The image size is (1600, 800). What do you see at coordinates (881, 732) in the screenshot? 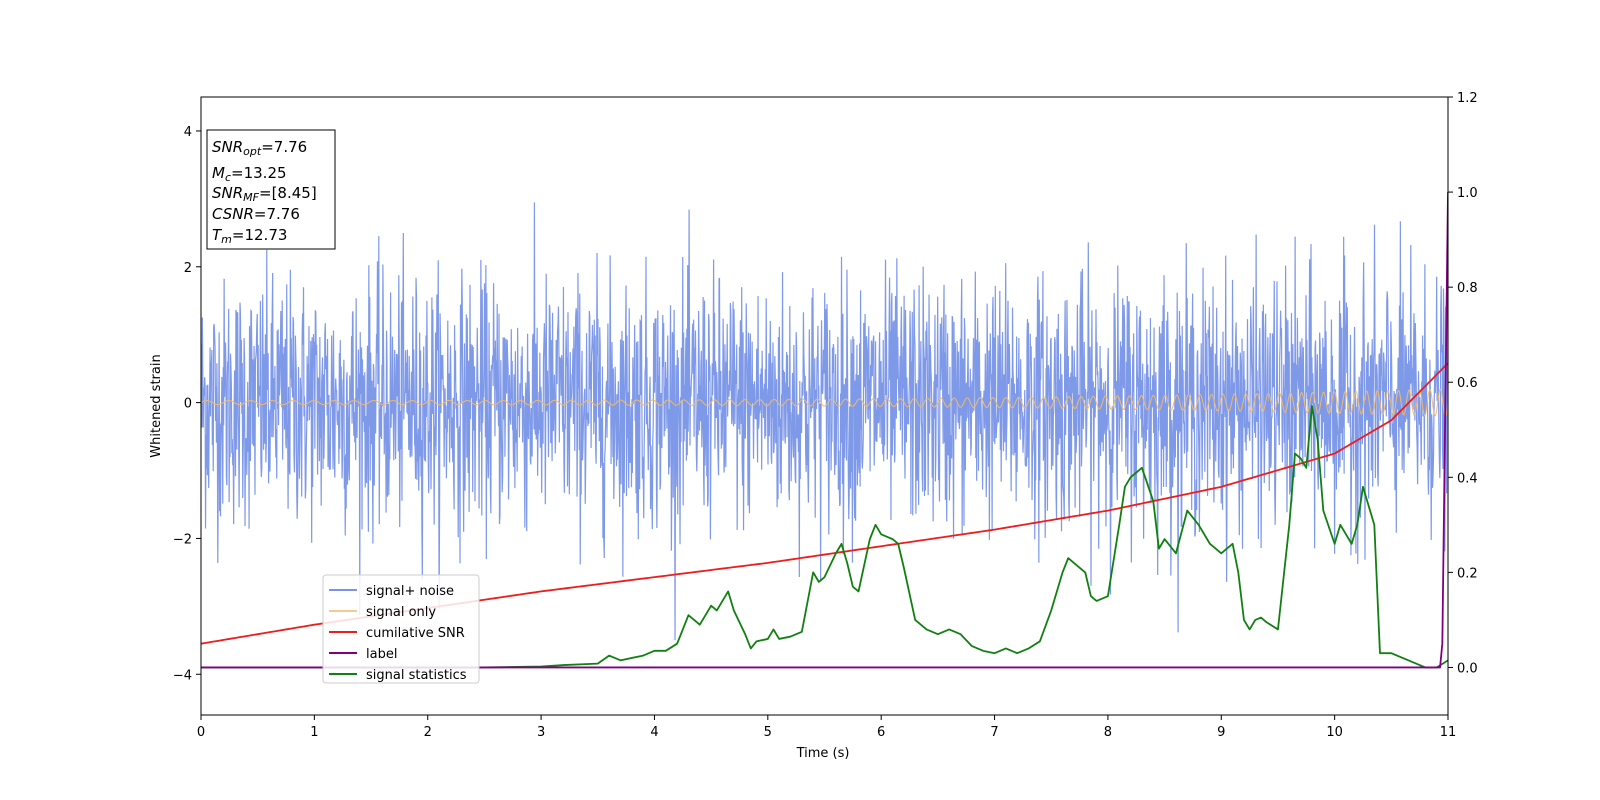
I see `x-tick-label: 6` at bounding box center [881, 732].